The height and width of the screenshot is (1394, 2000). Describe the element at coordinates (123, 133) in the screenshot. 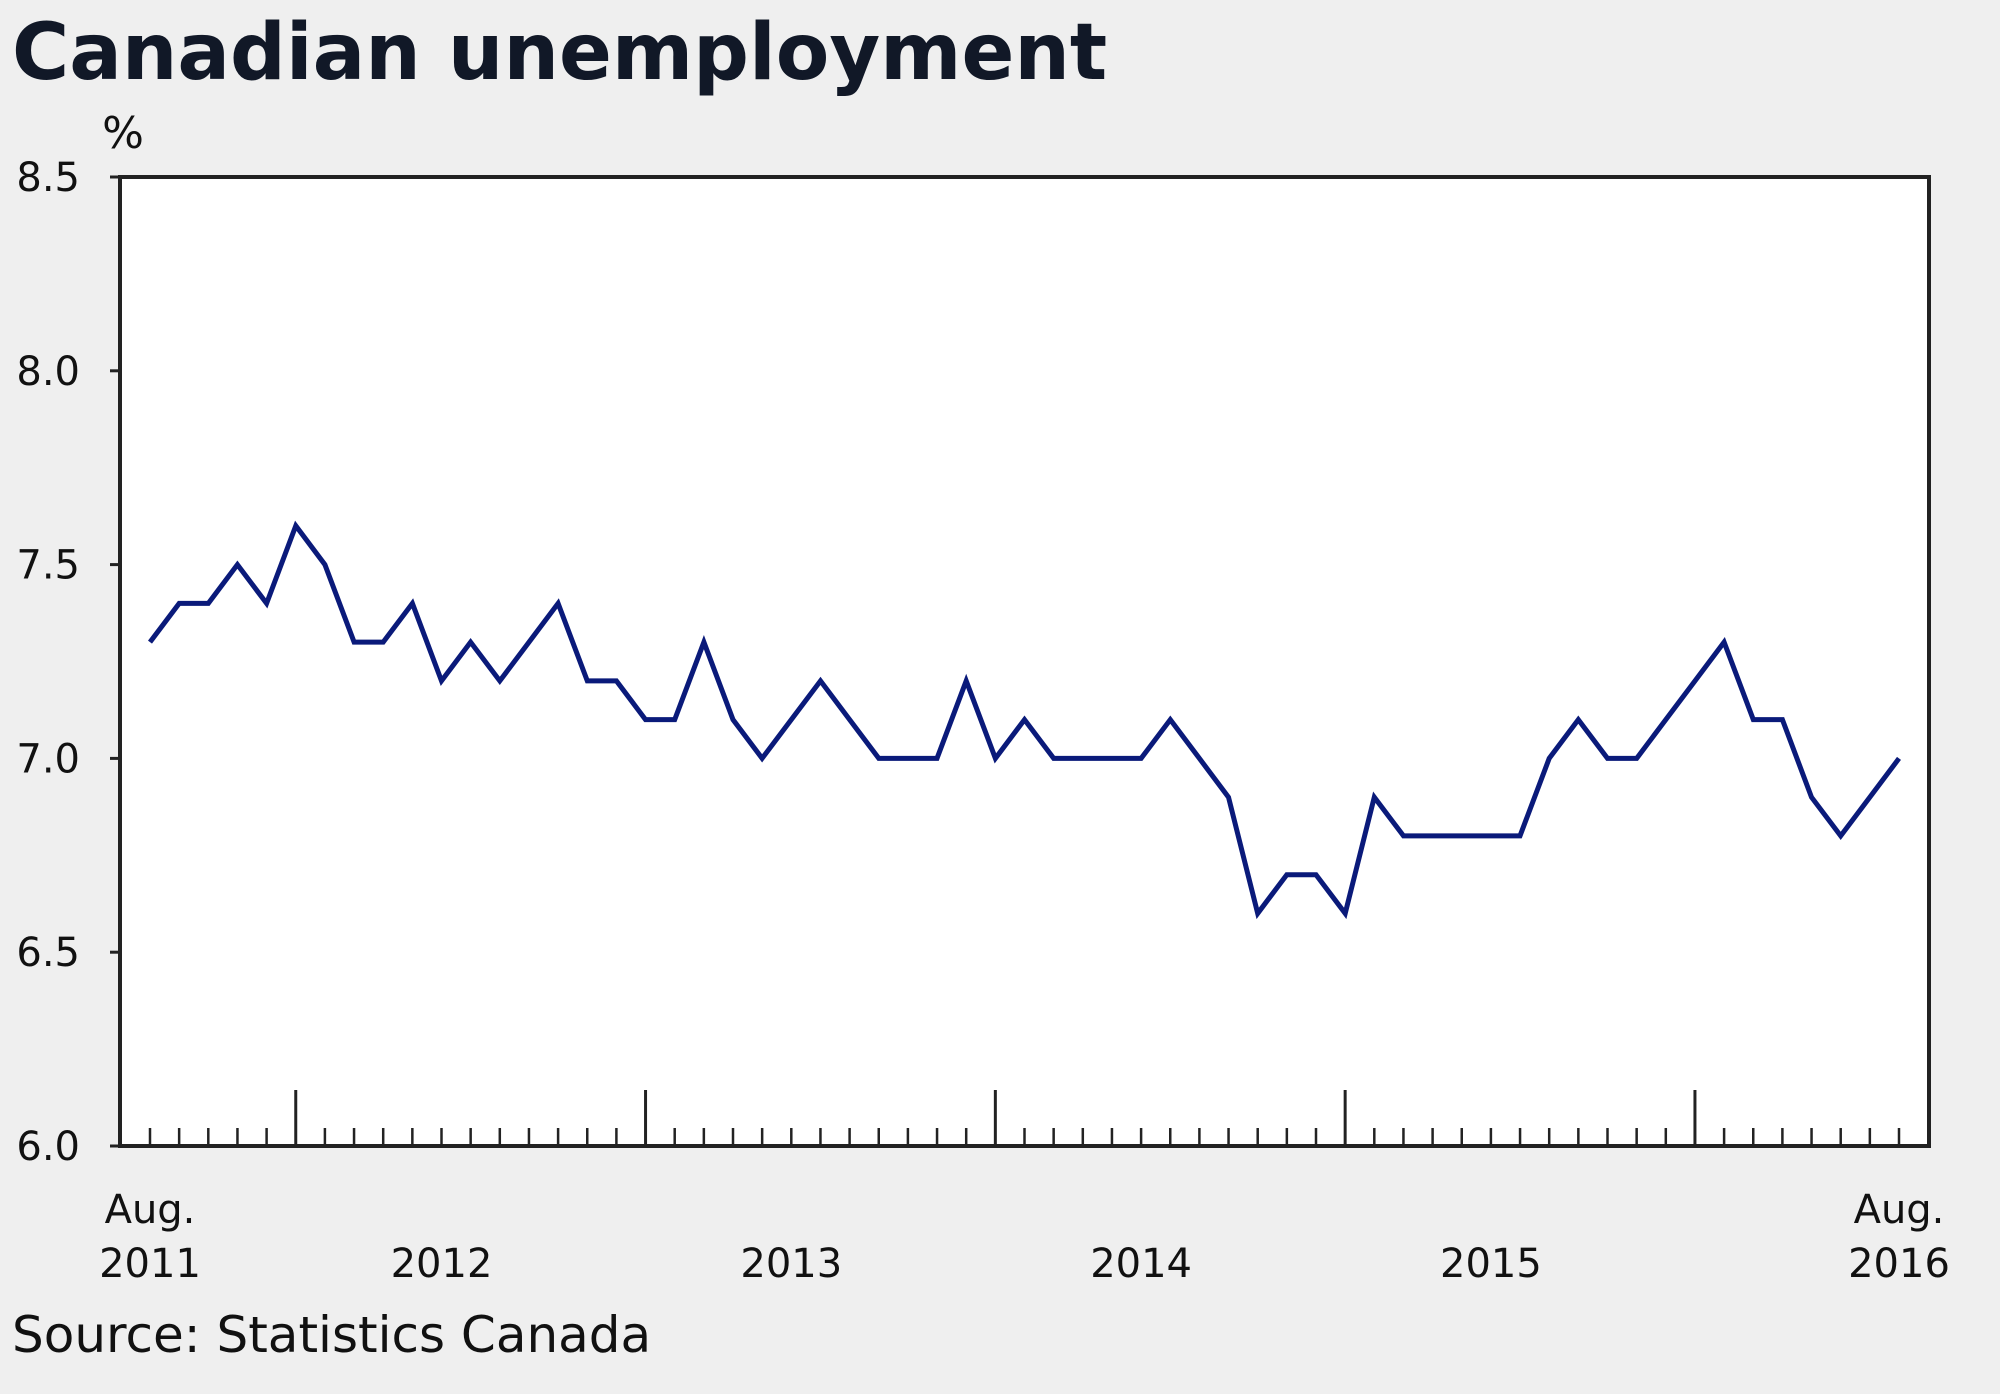

I see `y-axis-unit-label: %` at that location.